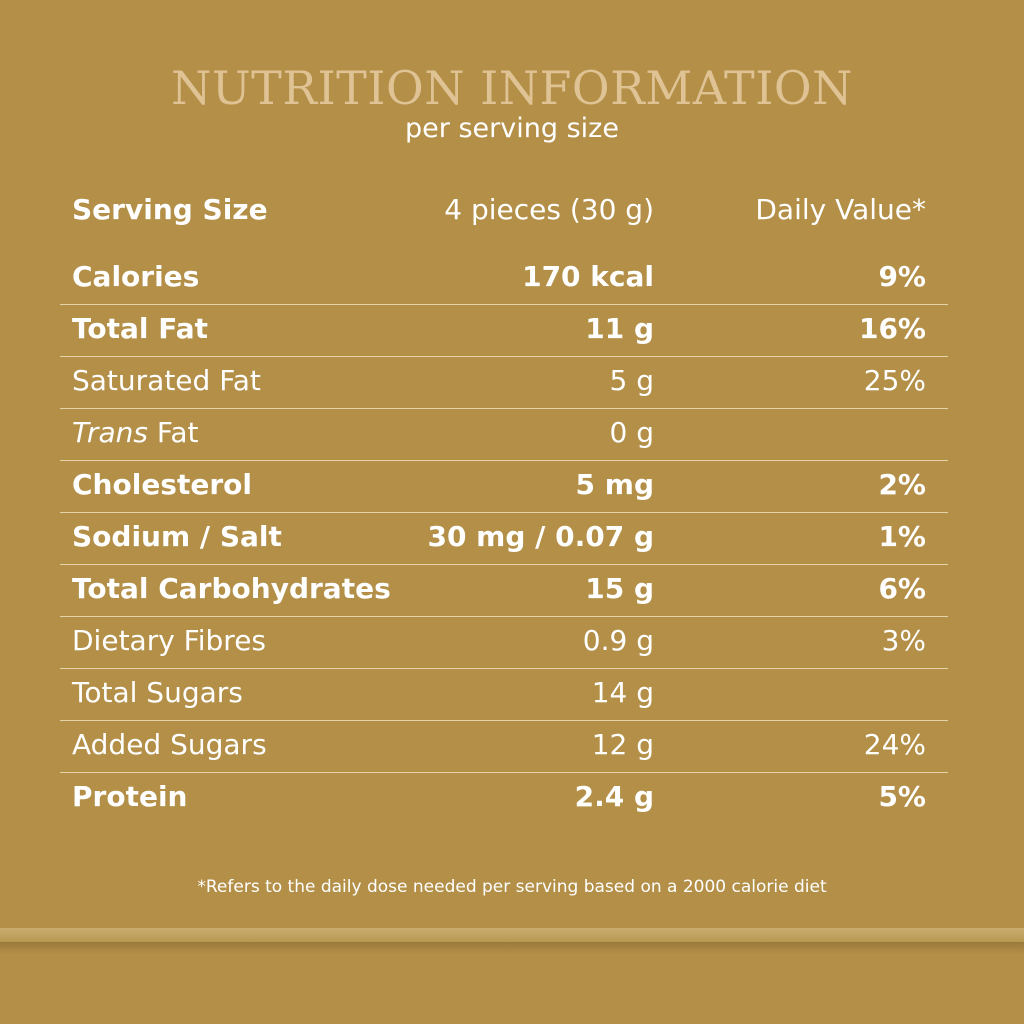  What do you see at coordinates (504, 746) in the screenshot?
I see `nutrient-row-added-sugars: Added Sugars 12 g 24%` at bounding box center [504, 746].